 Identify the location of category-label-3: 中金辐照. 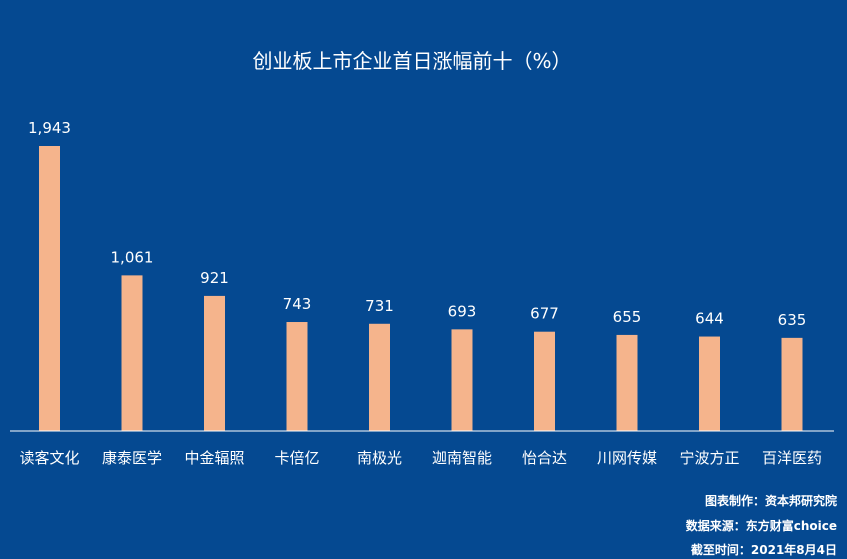
(214, 458).